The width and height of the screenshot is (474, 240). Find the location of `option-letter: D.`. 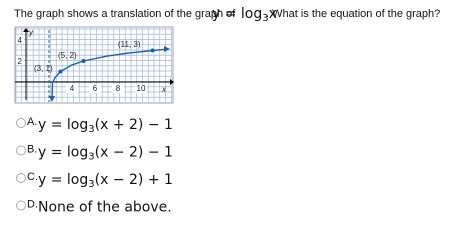

option-letter: D. is located at coordinates (32, 205).